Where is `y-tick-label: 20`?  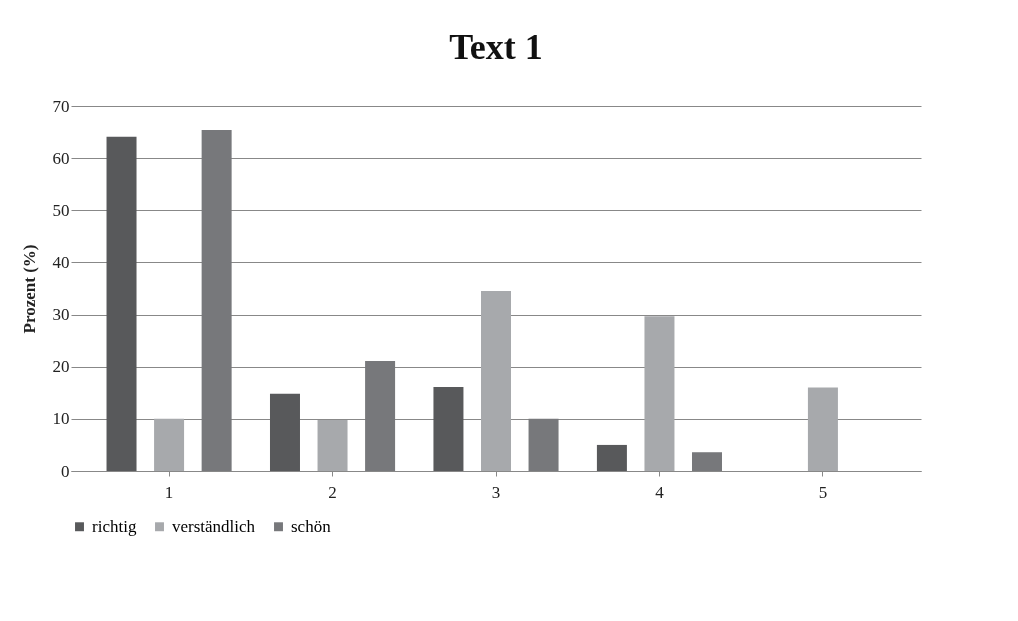 y-tick-label: 20 is located at coordinates (61, 367).